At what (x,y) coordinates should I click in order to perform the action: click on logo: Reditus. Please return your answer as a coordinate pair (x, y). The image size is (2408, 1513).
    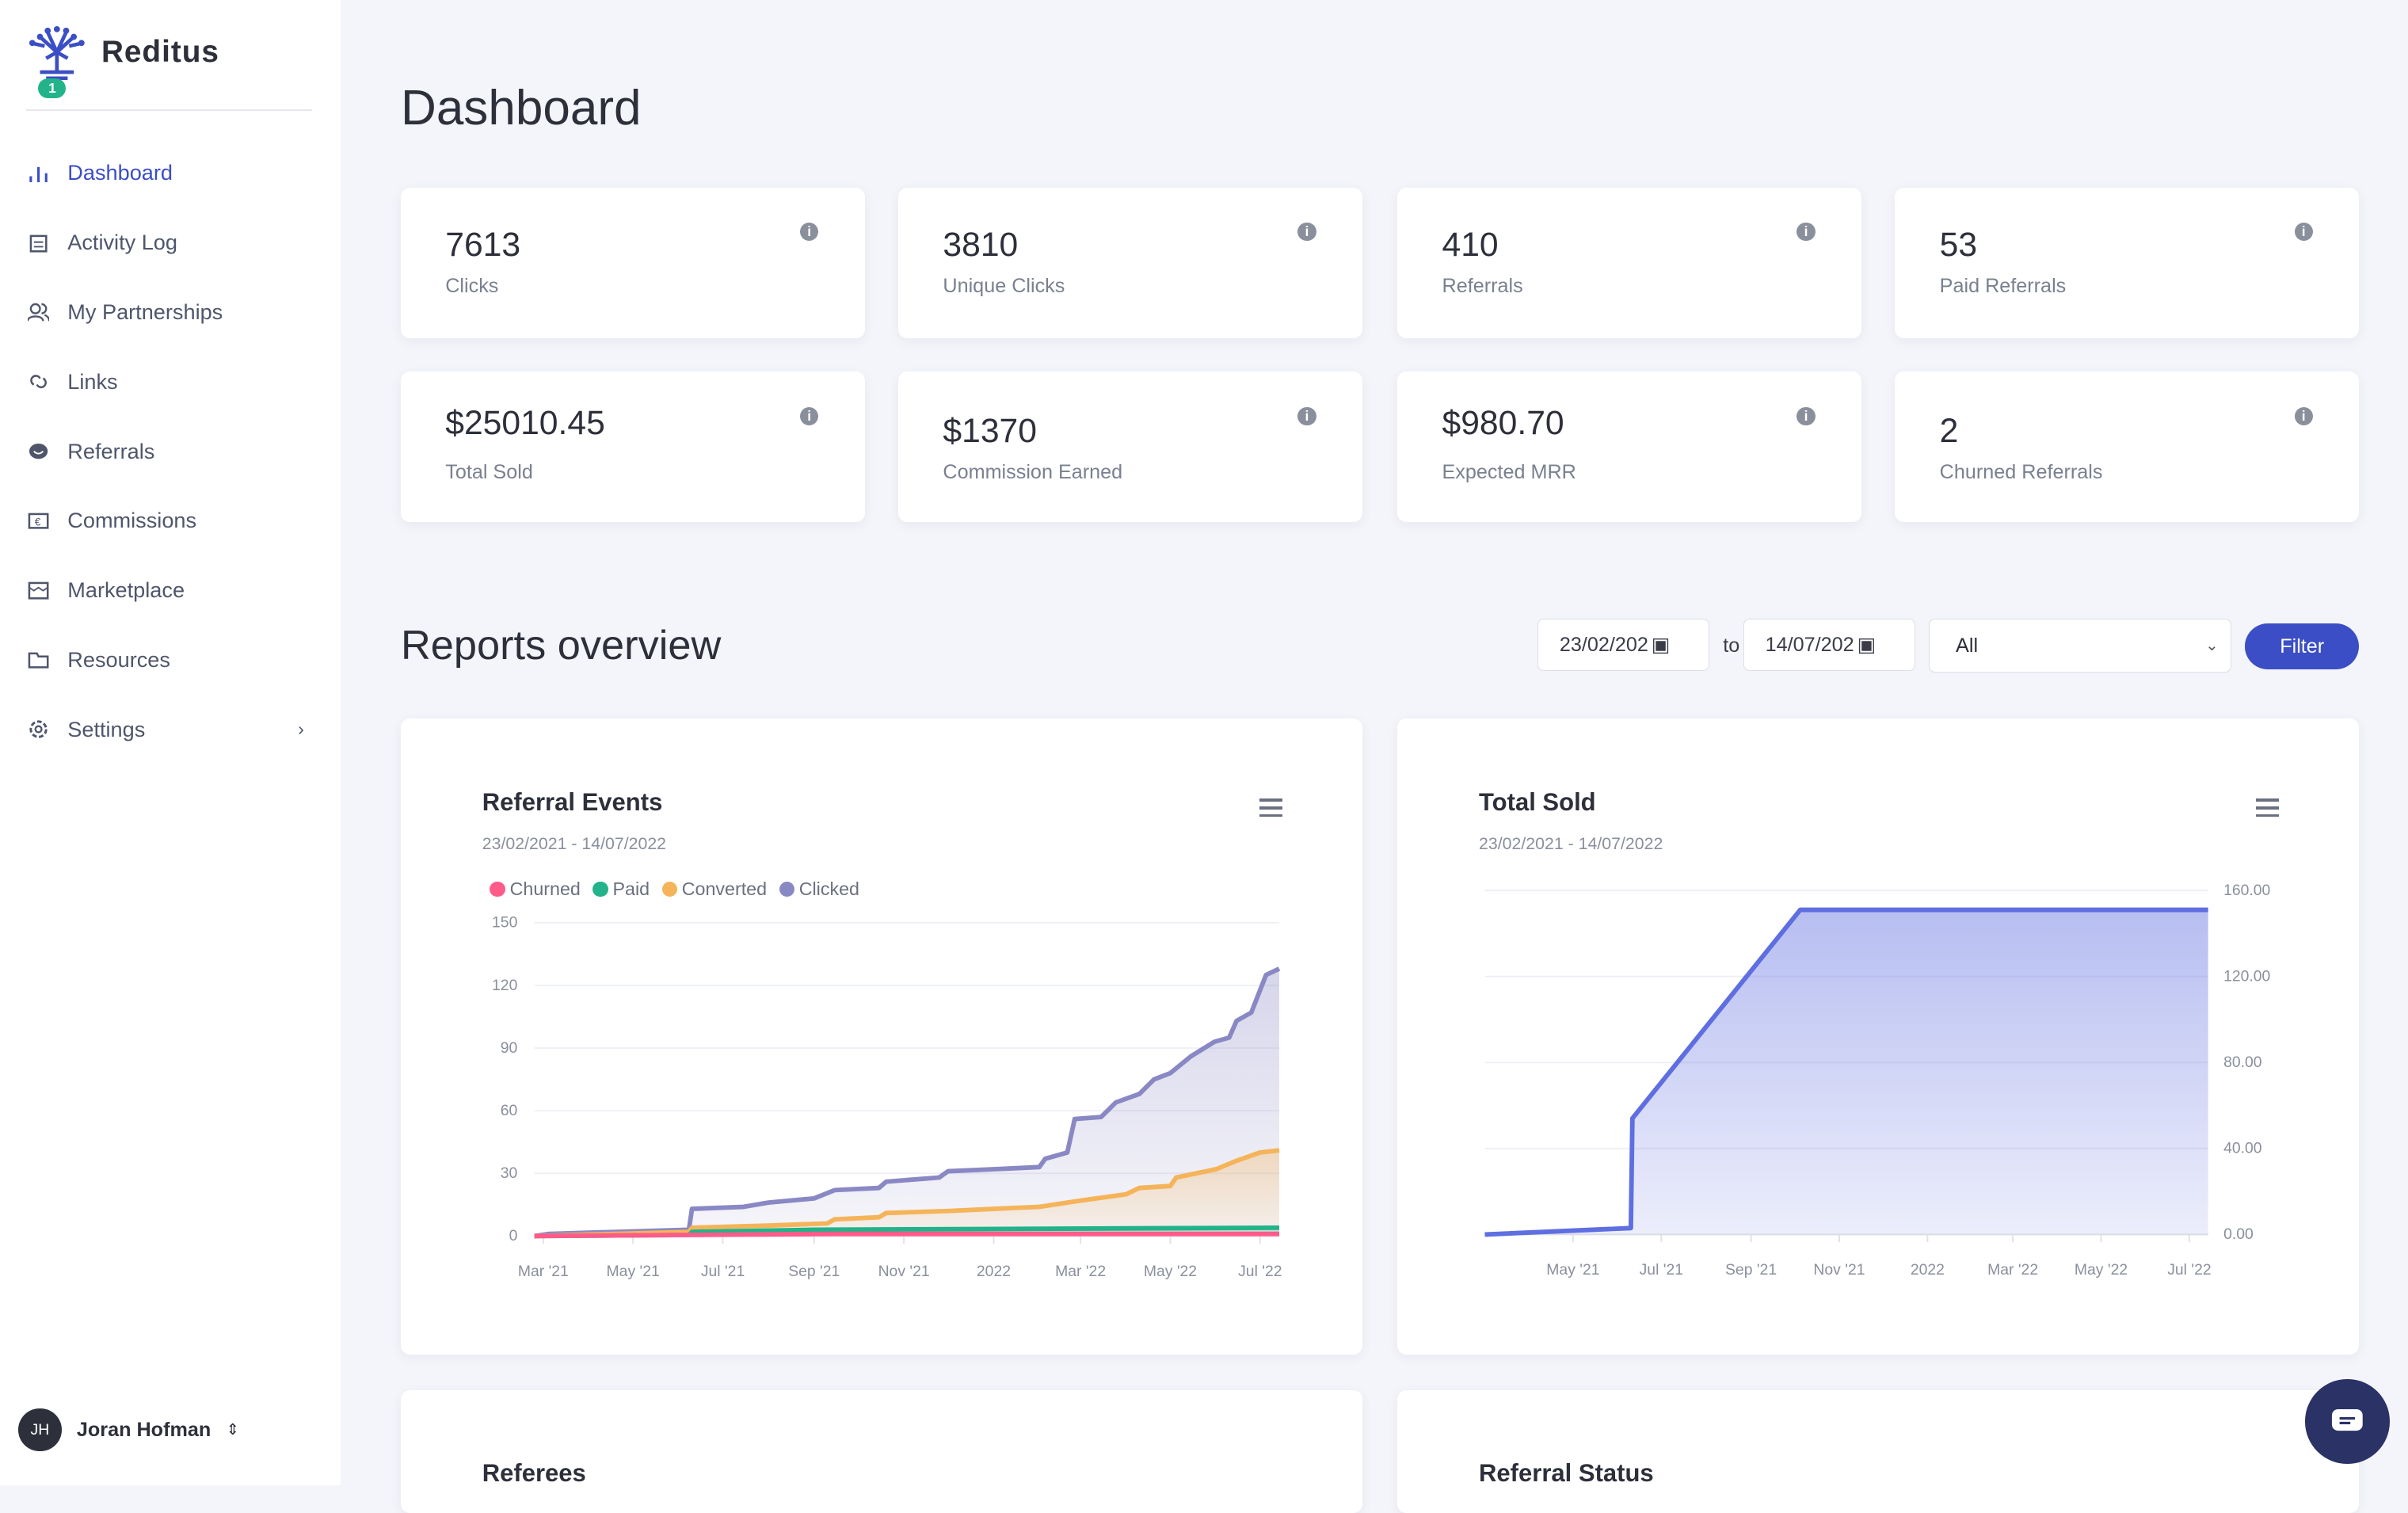
    Looking at the image, I should click on (124, 52).